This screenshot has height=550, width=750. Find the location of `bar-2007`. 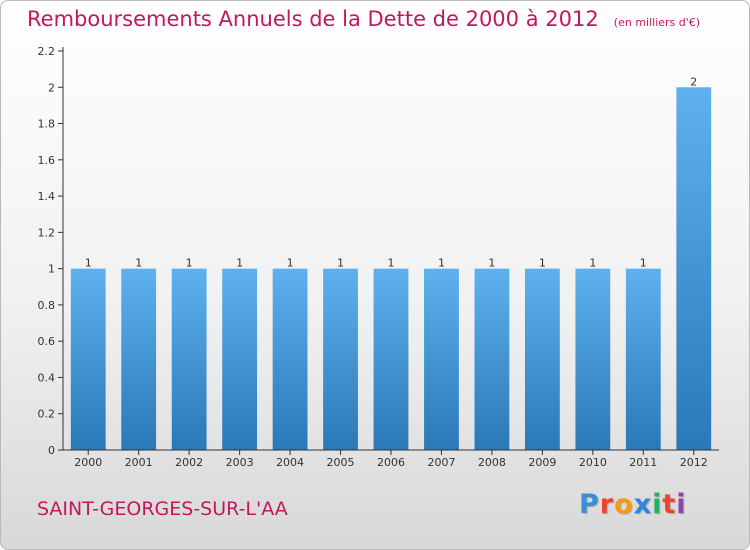

bar-2007 is located at coordinates (441, 359).